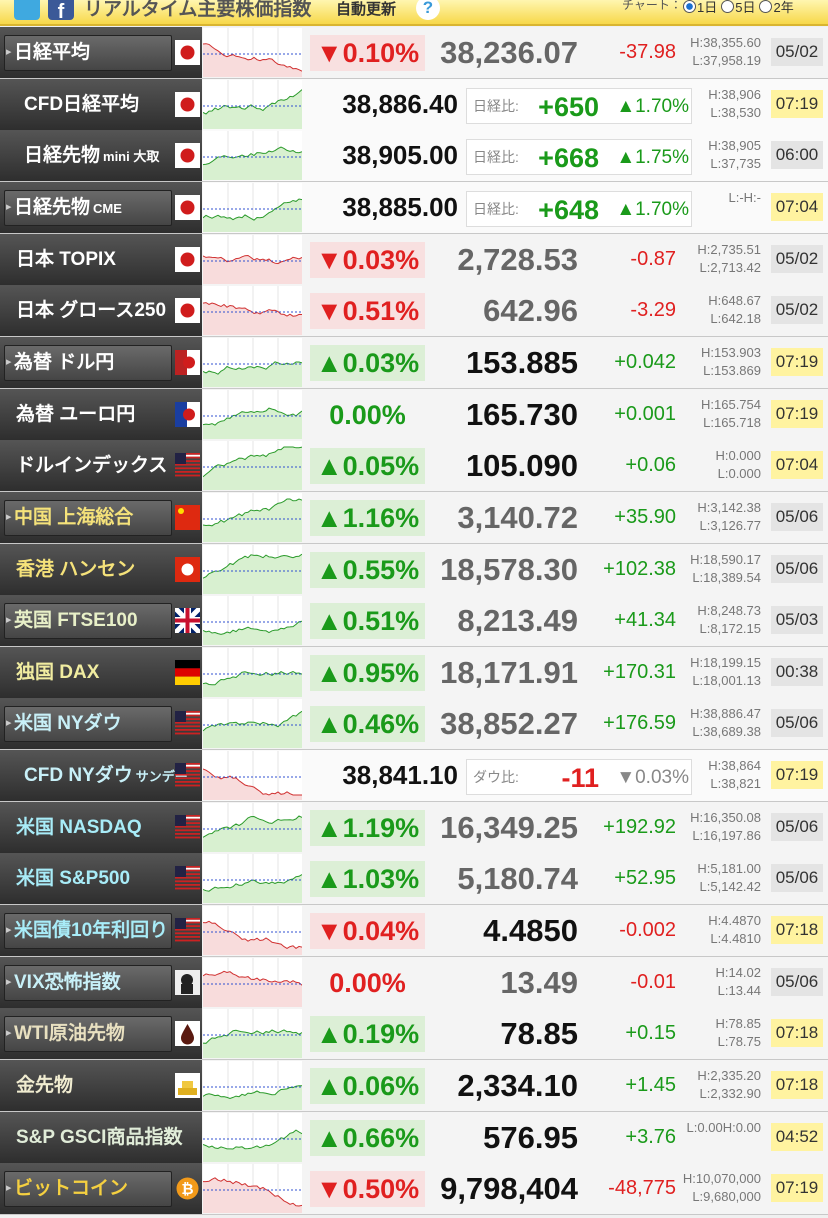 Image resolution: width=828 pixels, height=1218 pixels. What do you see at coordinates (367, 724) in the screenshot?
I see `change-percent: ▲0.46%` at bounding box center [367, 724].